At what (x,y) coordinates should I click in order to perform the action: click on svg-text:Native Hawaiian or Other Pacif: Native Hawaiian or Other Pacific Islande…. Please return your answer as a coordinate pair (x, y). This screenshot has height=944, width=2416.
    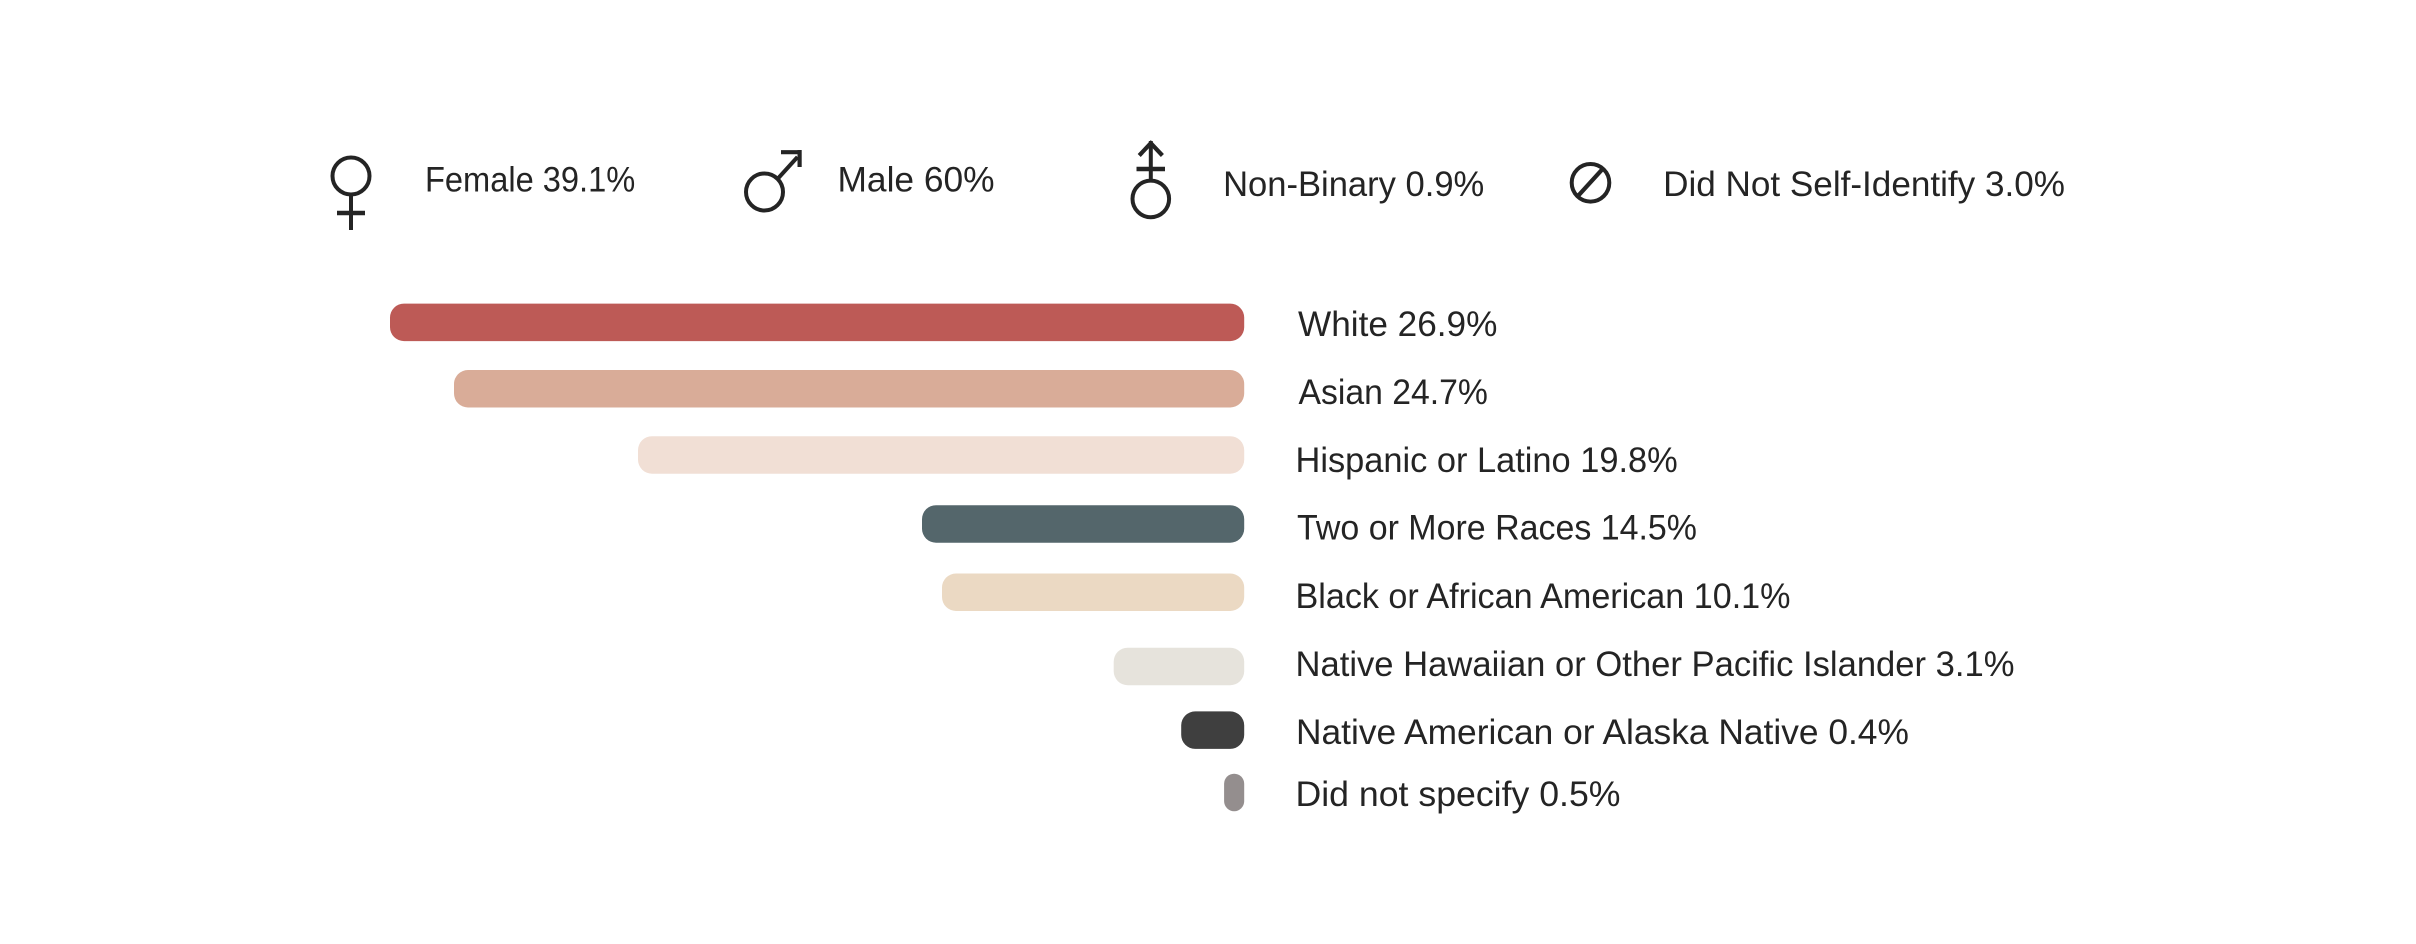
    Looking at the image, I should click on (1655, 664).